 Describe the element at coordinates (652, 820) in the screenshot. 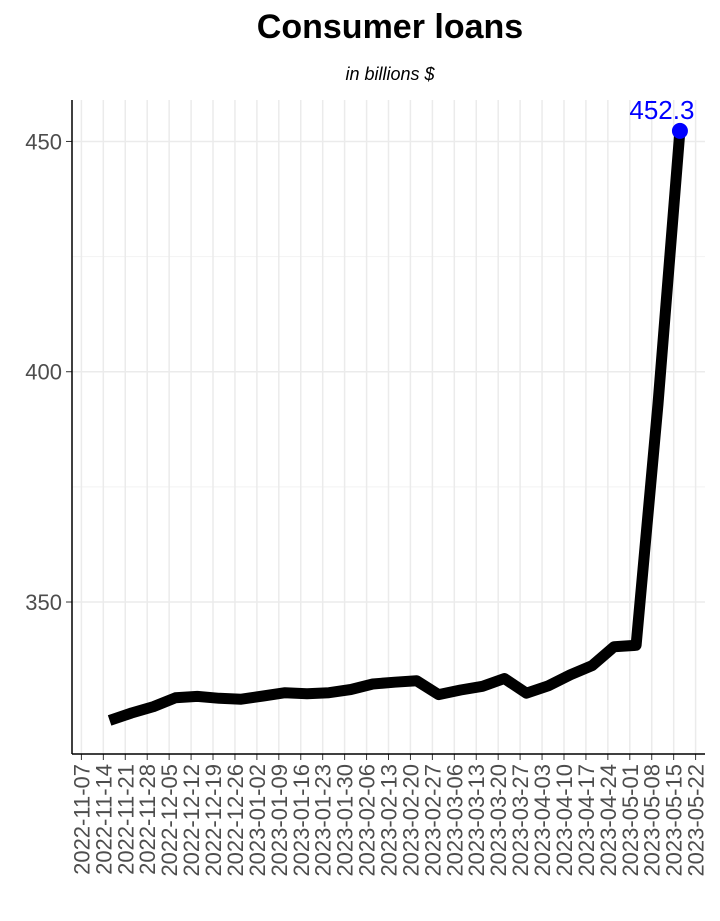

I see `x-tick-label: 2023-05-08` at that location.